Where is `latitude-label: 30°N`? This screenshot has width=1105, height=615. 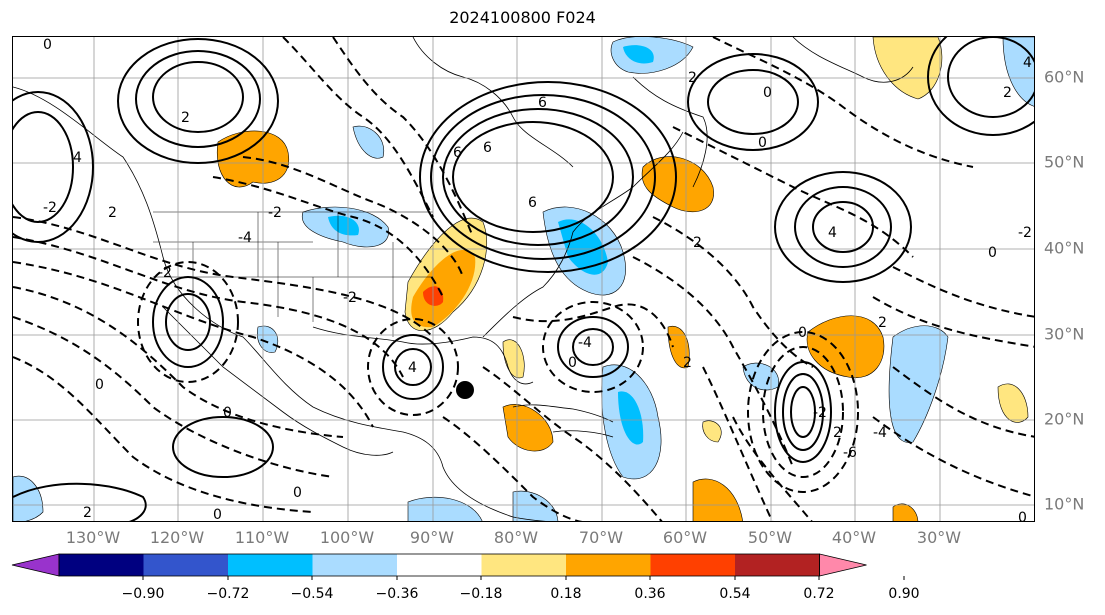
latitude-label: 30°N is located at coordinates (1064, 334).